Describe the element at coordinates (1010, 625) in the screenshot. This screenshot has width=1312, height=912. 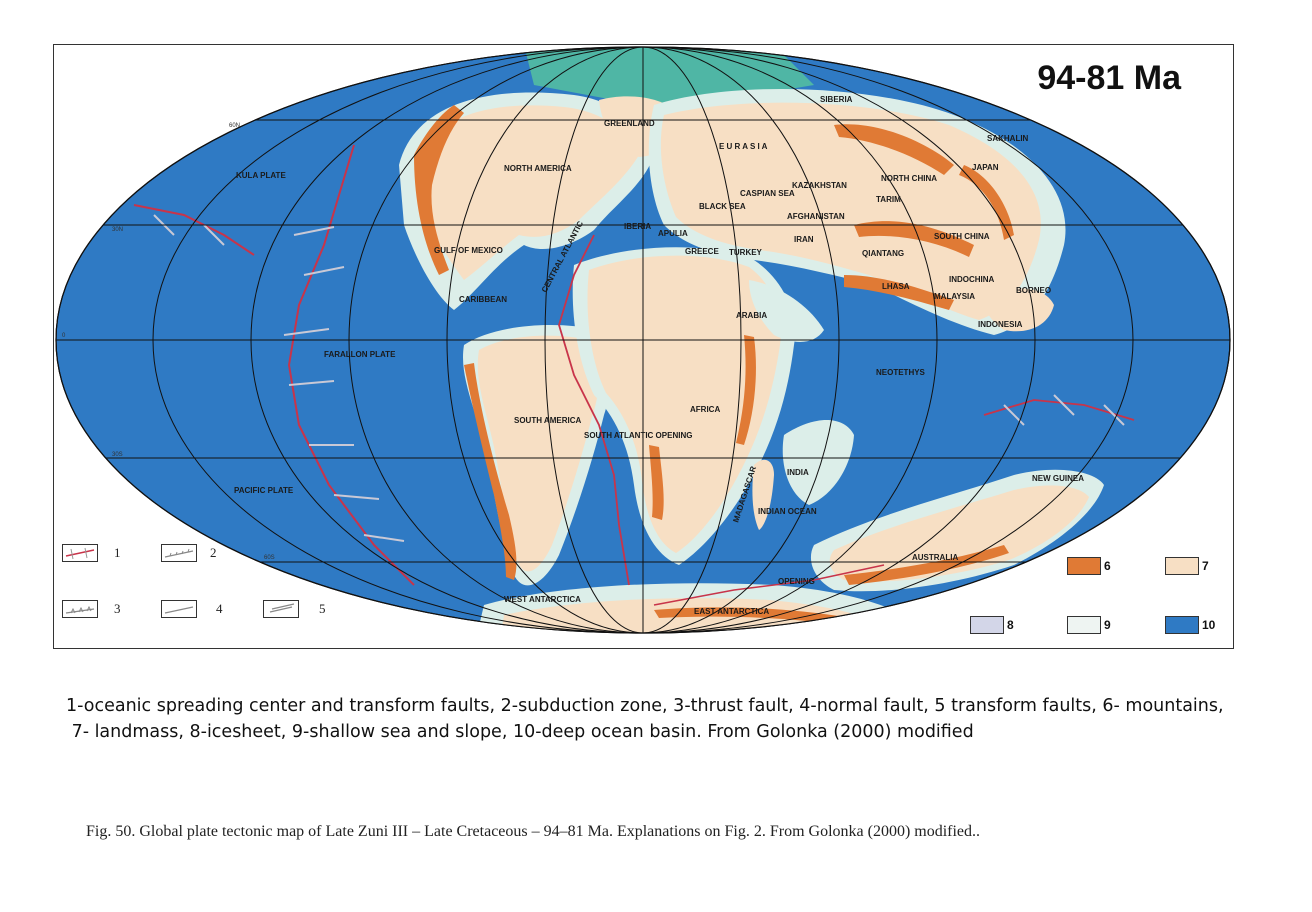
I see `swatch-number-8: 8` at that location.